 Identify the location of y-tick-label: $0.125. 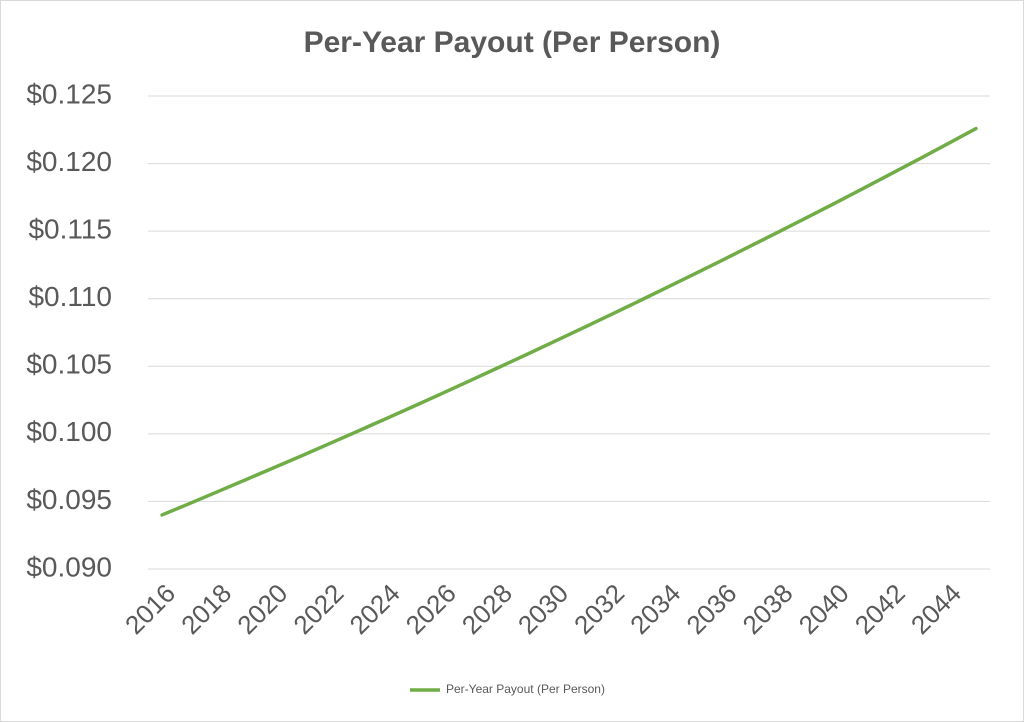
(69, 93).